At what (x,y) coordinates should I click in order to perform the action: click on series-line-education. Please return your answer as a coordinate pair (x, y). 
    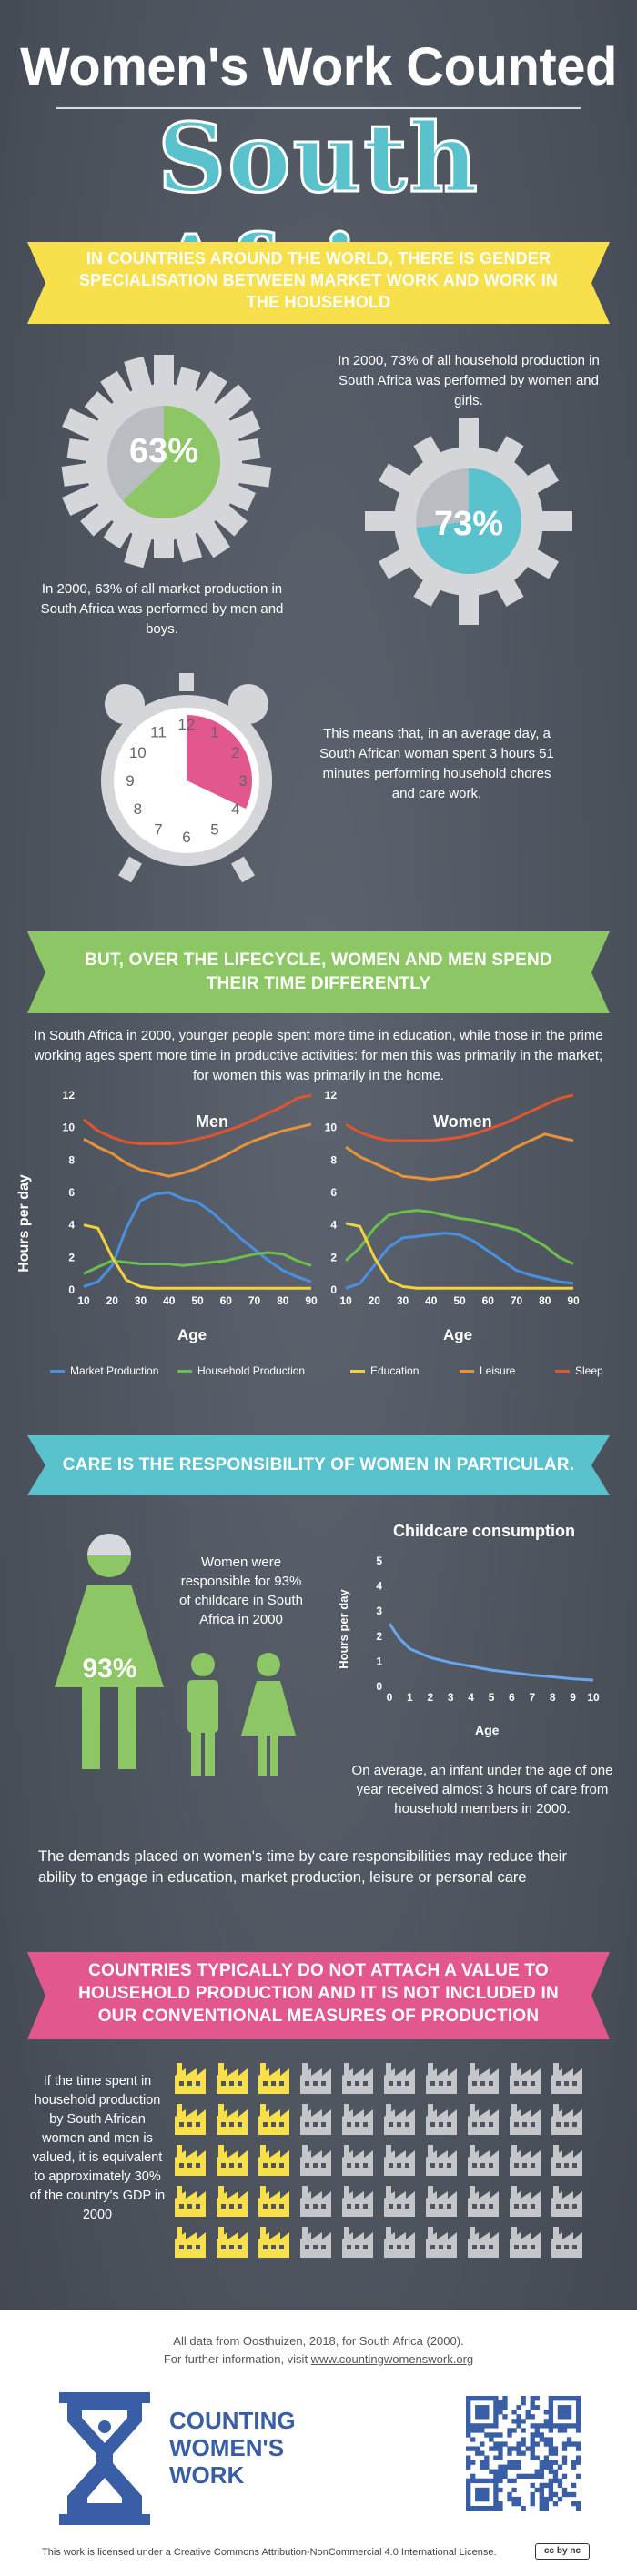
    Looking at the image, I should click on (197, 1256).